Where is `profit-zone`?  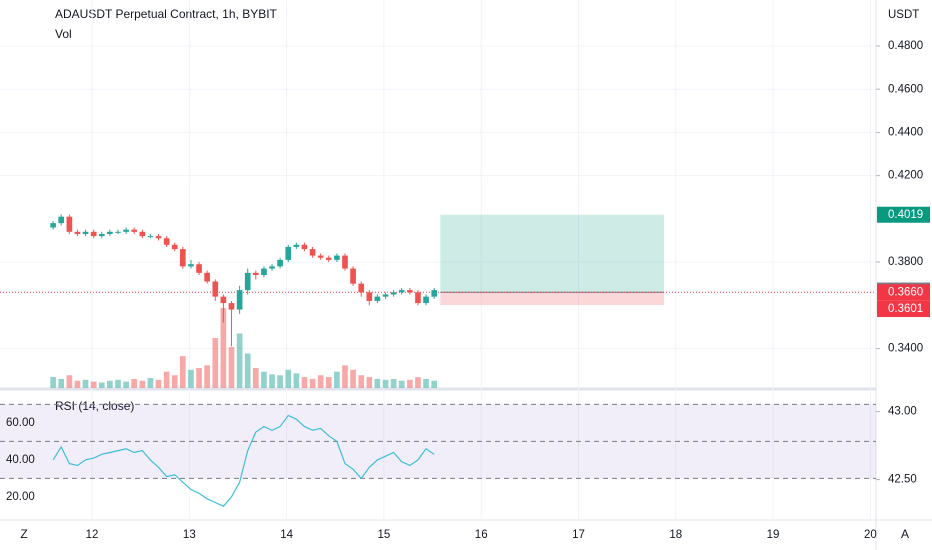
profit-zone is located at coordinates (552, 253).